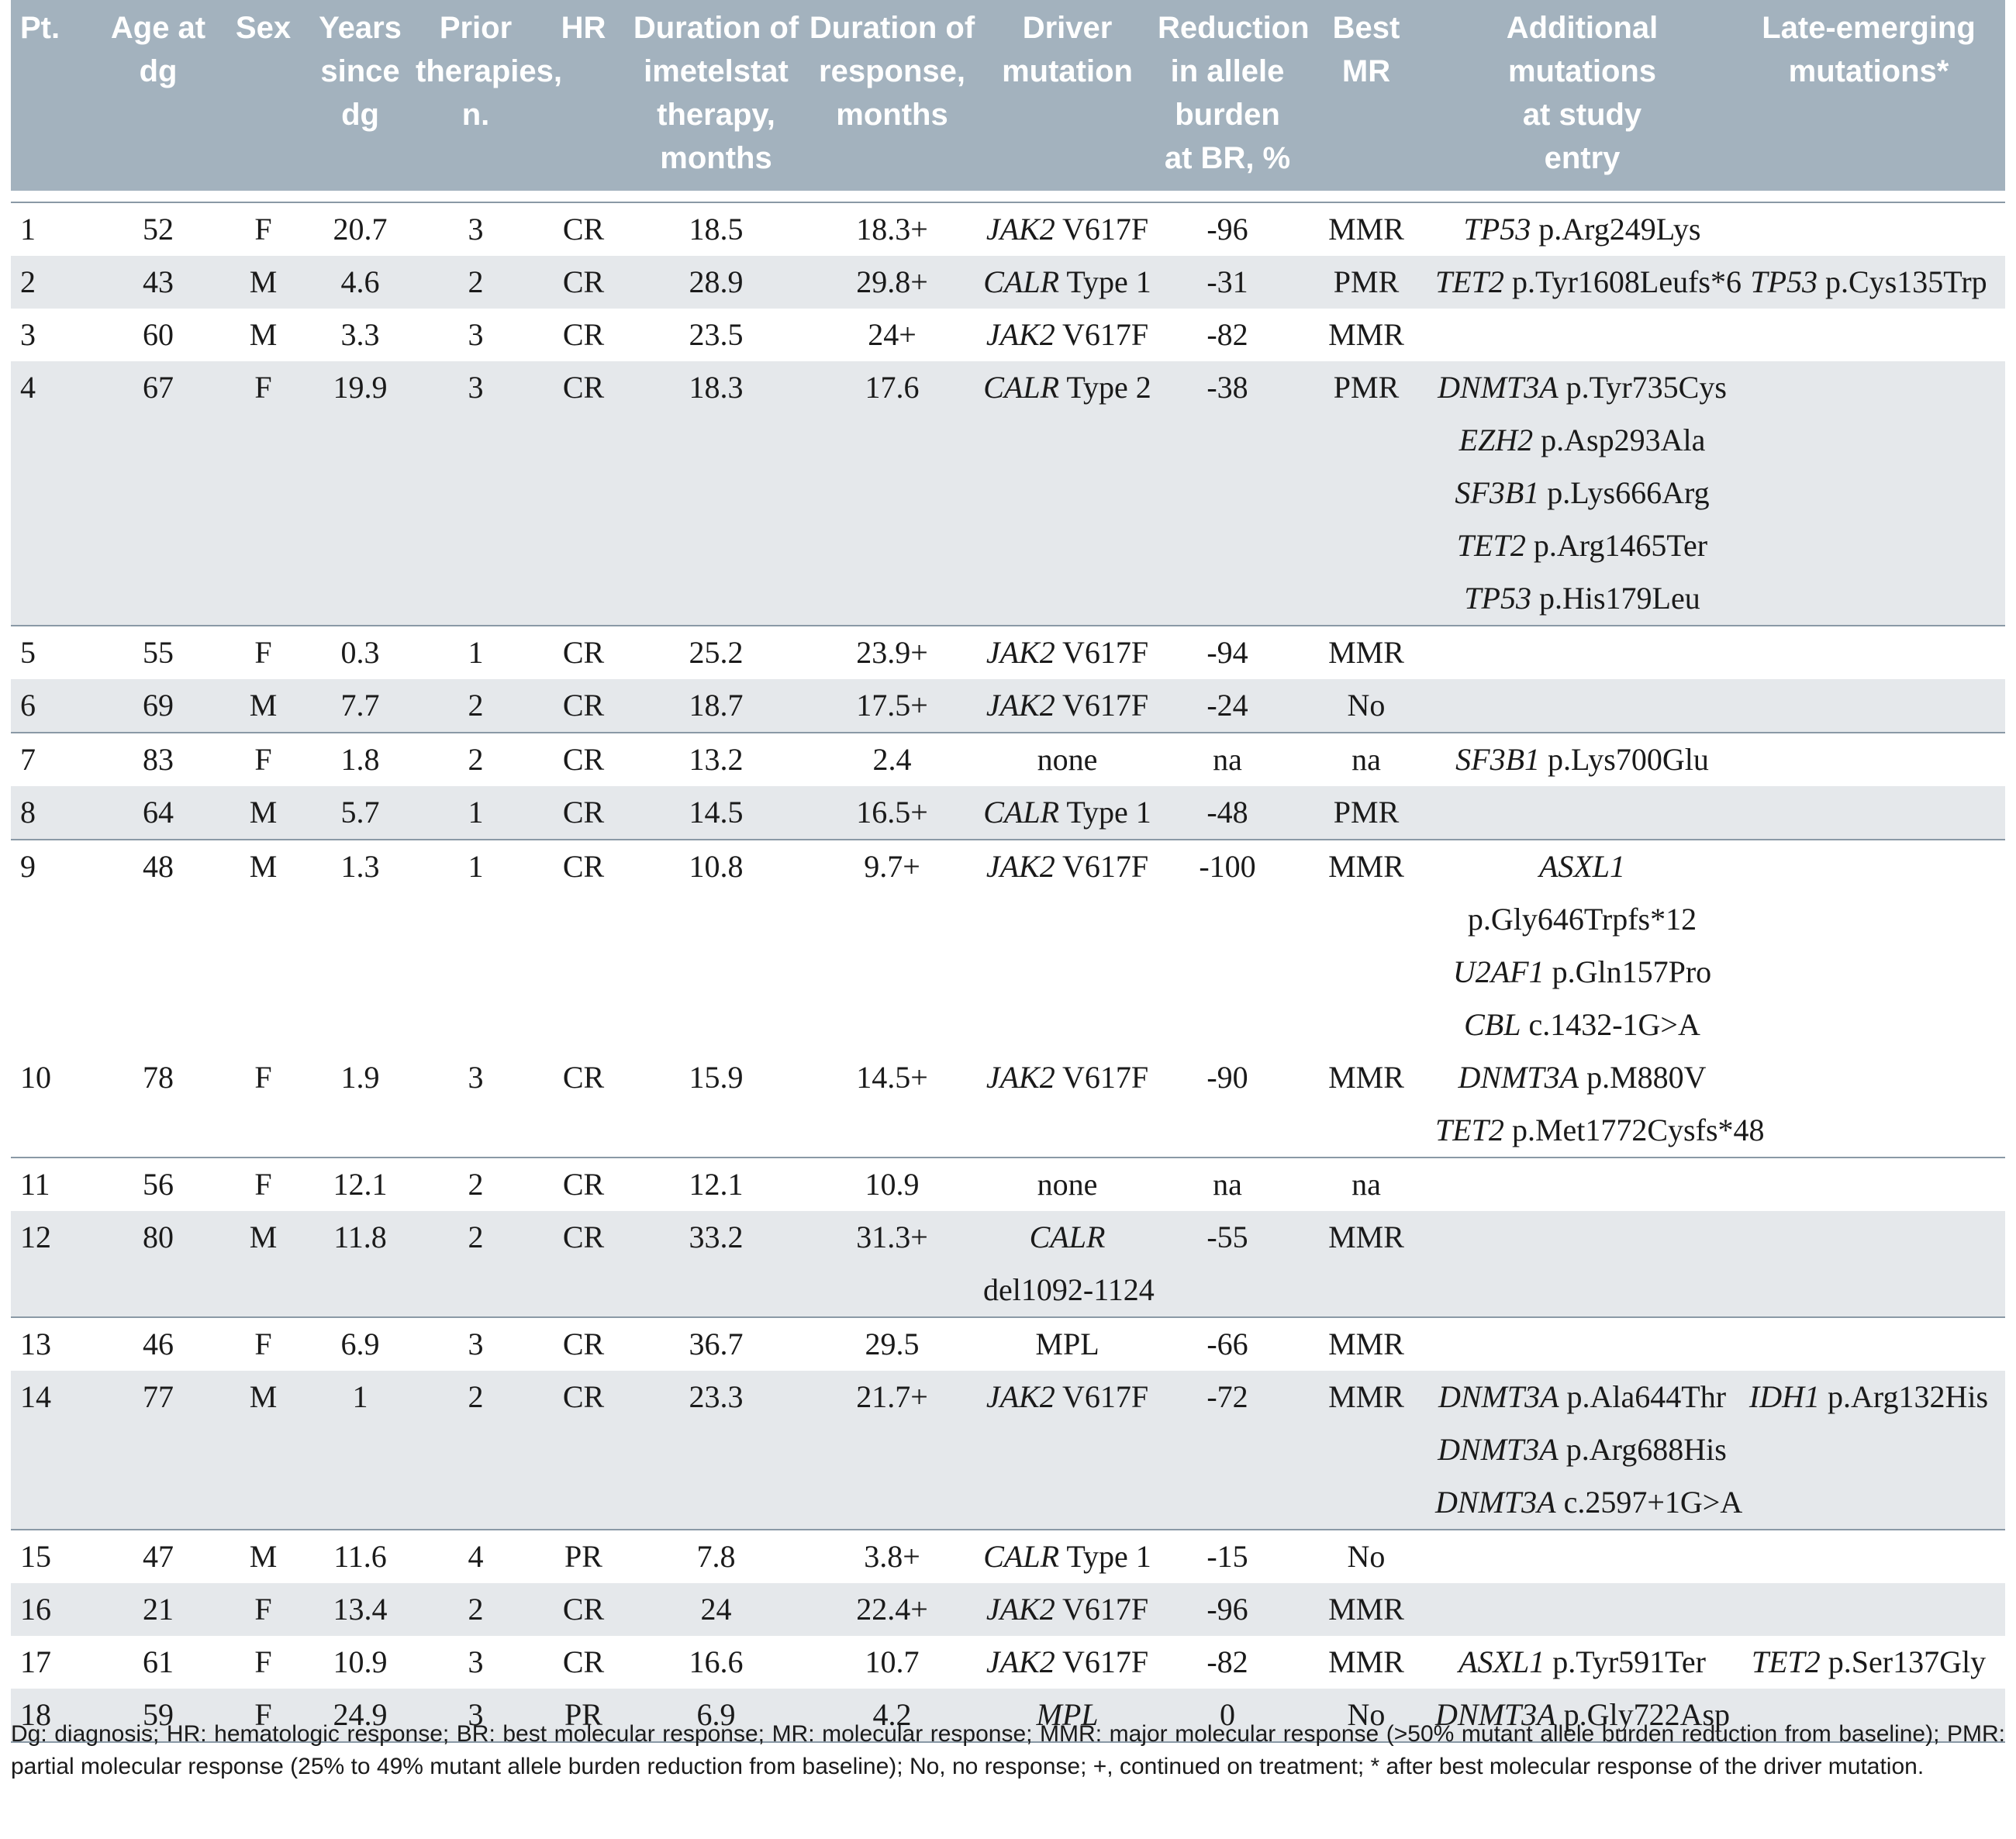 The height and width of the screenshot is (1839, 2016). I want to click on header-prior-therapies: Prior therapies, n., so click(488, 95).